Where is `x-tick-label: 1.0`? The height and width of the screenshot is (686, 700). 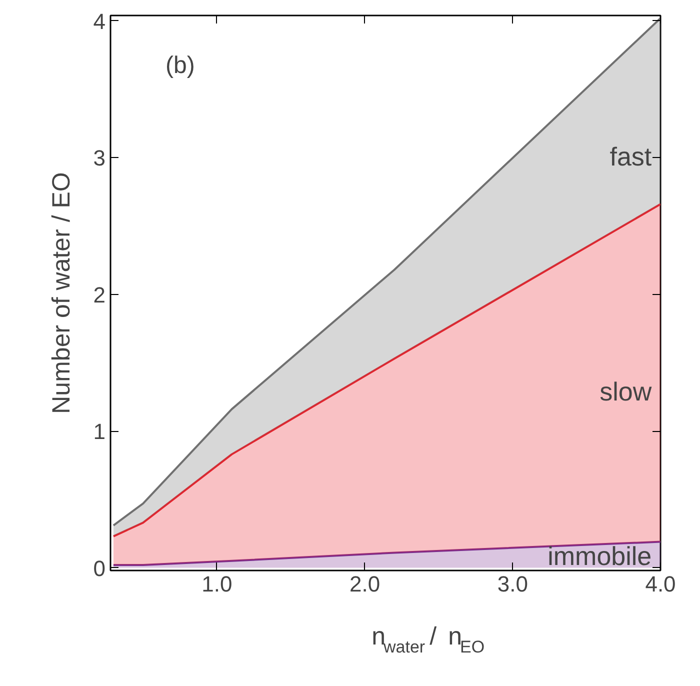
x-tick-label: 1.0 is located at coordinates (217, 584).